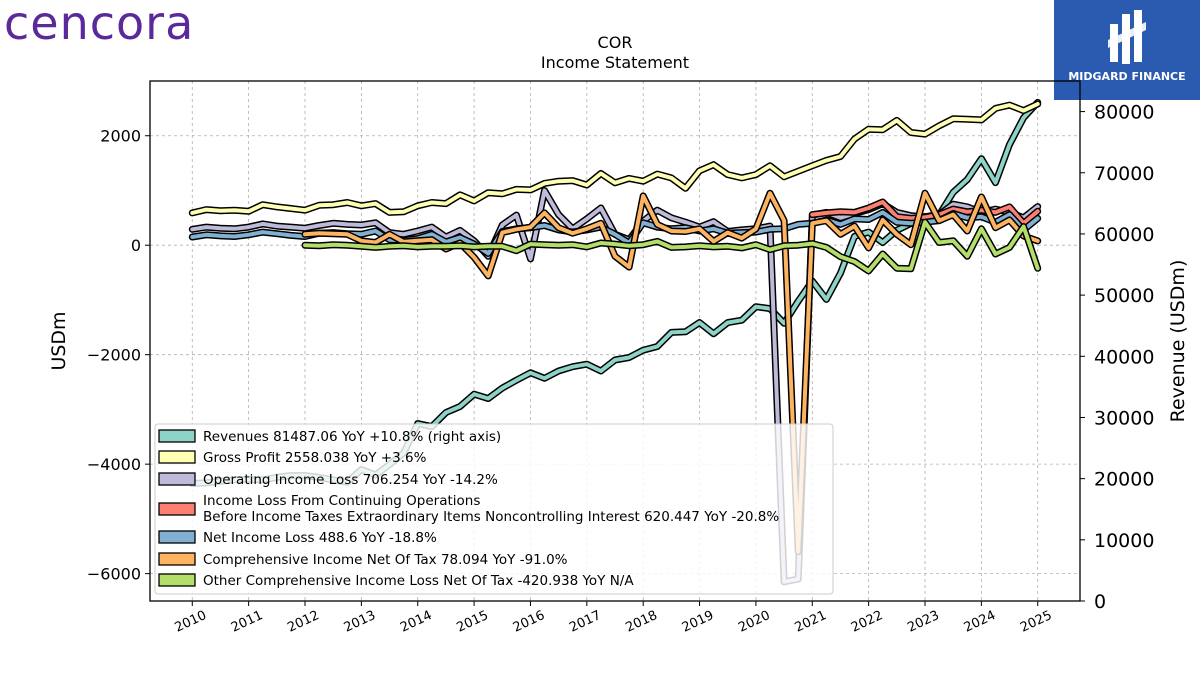  What do you see at coordinates (177, 436) in the screenshot?
I see `legend-swatch-revenues` at bounding box center [177, 436].